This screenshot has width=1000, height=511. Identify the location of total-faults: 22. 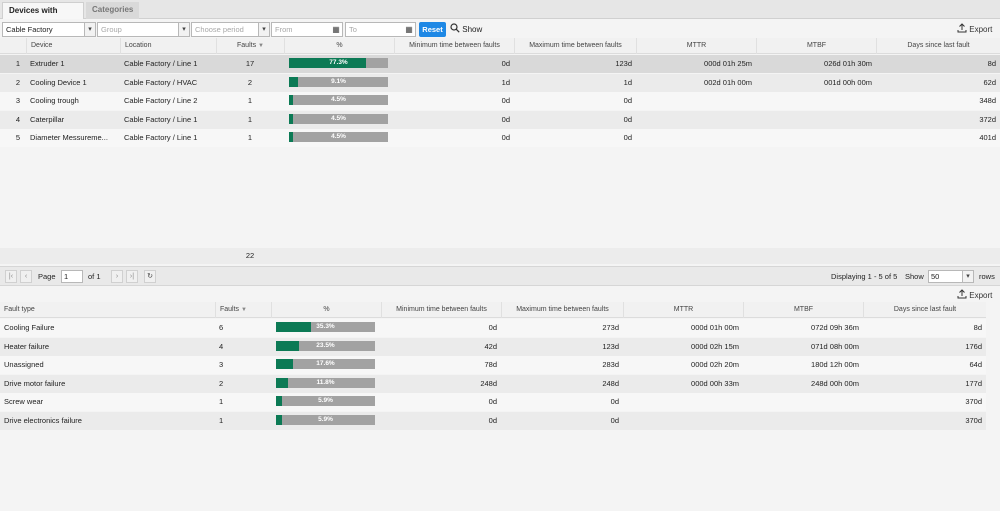
(250, 255).